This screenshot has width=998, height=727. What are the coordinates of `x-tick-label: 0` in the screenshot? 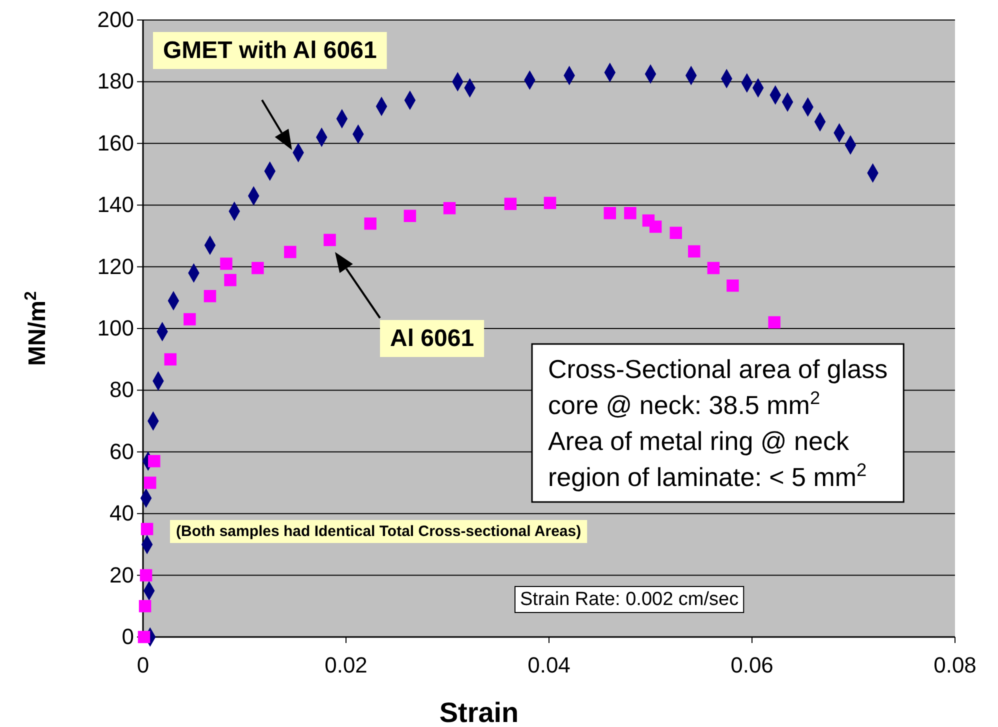 It's located at (143, 665).